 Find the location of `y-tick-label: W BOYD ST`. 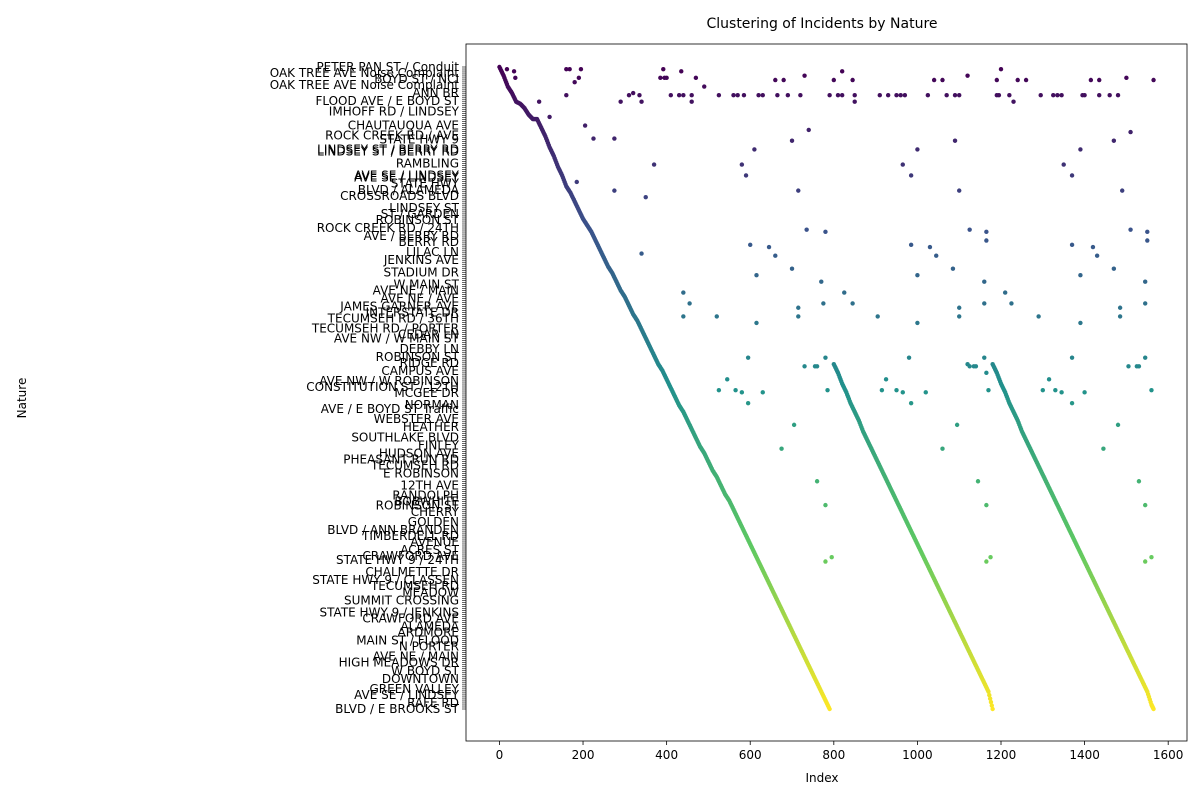

y-tick-label: W BOYD ST is located at coordinates (425, 671).